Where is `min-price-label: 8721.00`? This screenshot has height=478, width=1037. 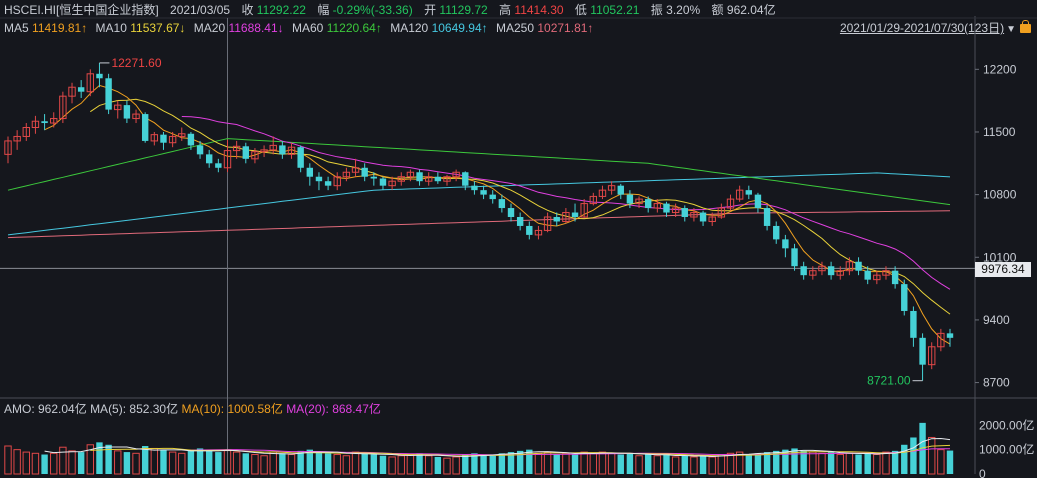
min-price-label: 8721.00 is located at coordinates (889, 381).